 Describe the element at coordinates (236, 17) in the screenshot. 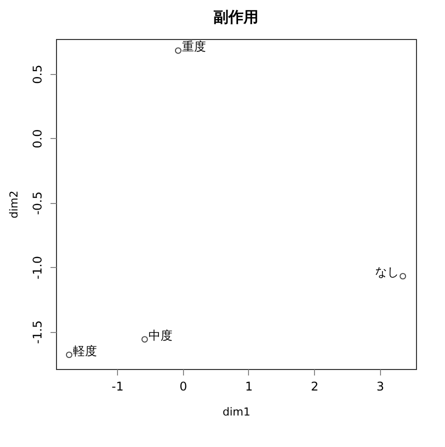

I see `chart-title: 副作用` at that location.